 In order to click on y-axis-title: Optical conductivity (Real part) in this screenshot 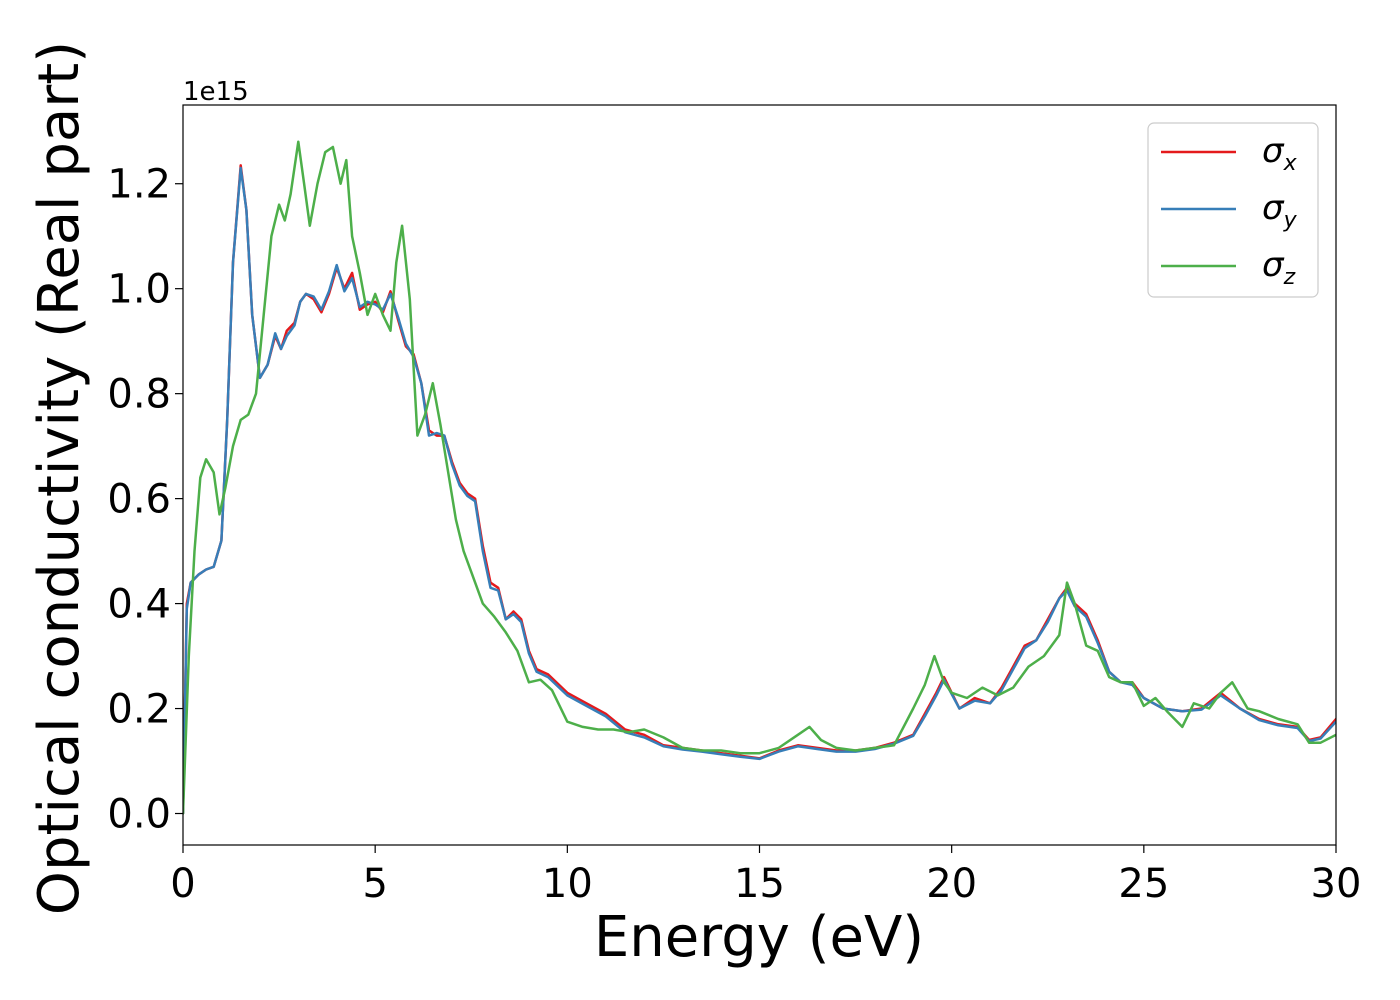, I will do `click(59, 478)`.